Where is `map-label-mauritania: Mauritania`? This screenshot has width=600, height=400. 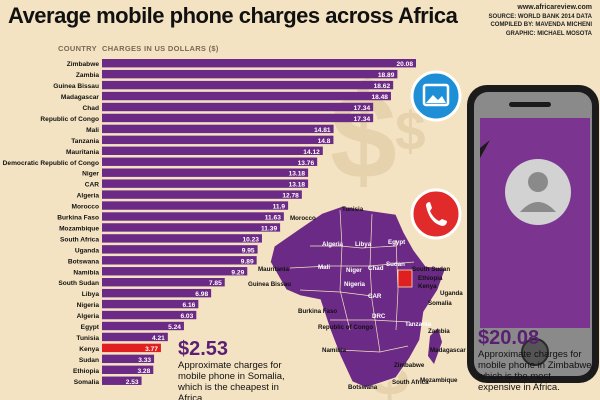 map-label-mauritania: Mauritania is located at coordinates (274, 269).